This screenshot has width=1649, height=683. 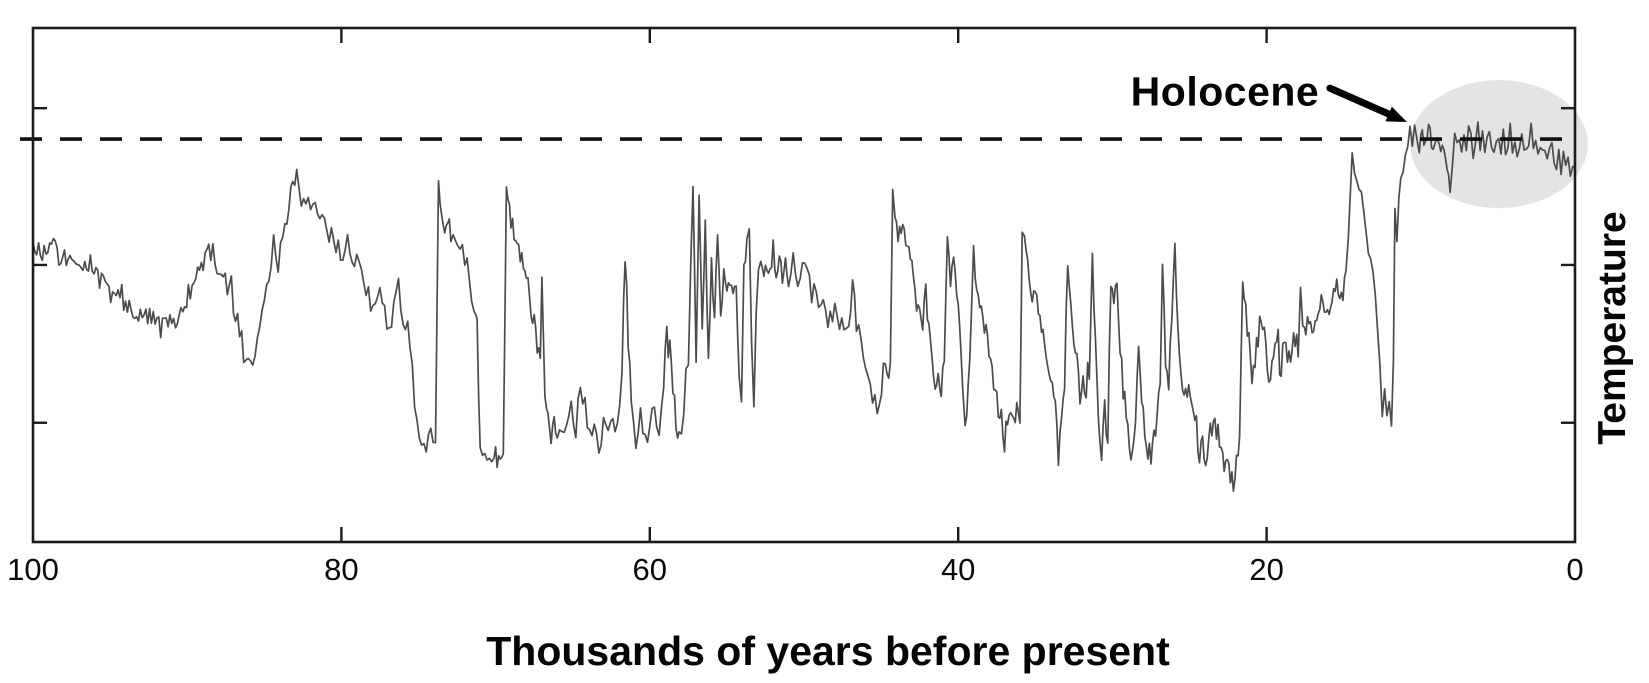 What do you see at coordinates (1366, 103) in the screenshot?
I see `holocene-arrow` at bounding box center [1366, 103].